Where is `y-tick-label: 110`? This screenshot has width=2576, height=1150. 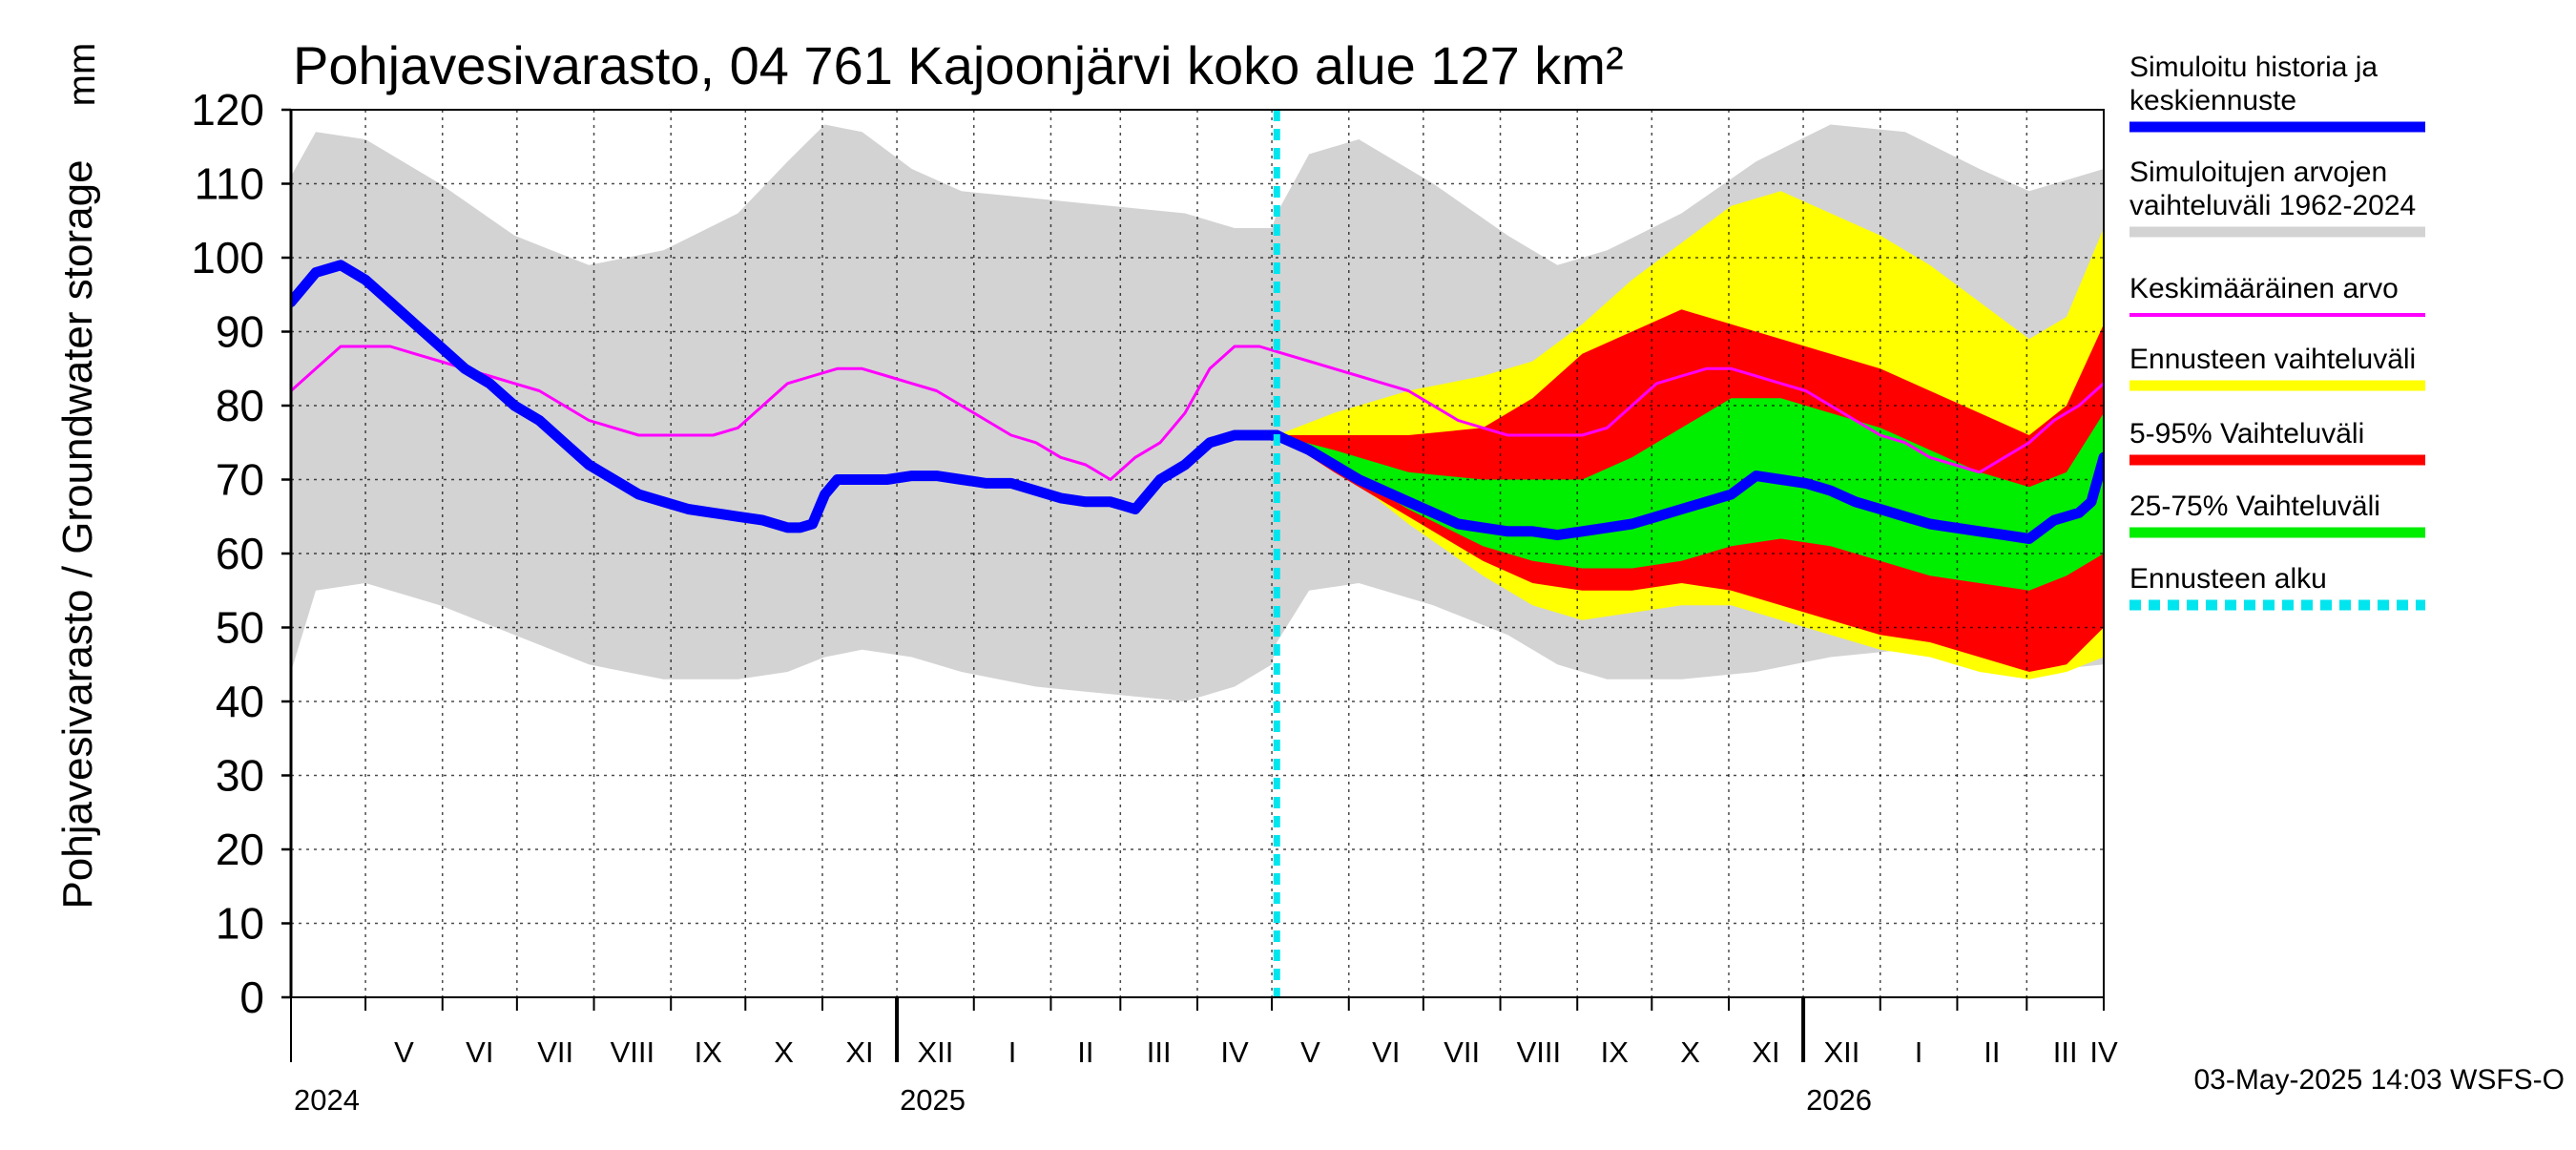
y-tick-label: 110 is located at coordinates (229, 184).